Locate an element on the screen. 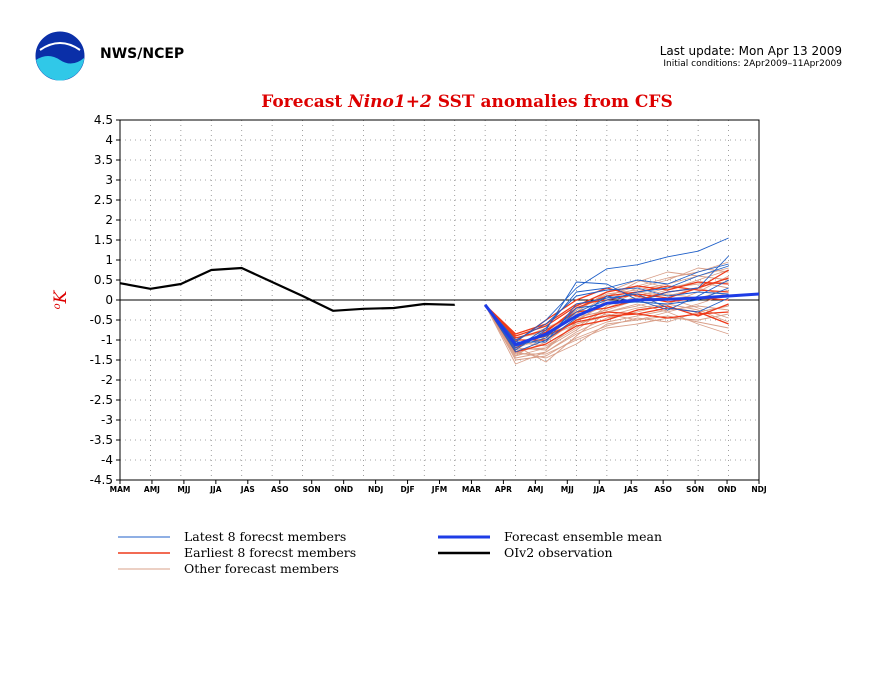 This screenshot has width=880, height=680. y-tick-label: 1.5 is located at coordinates (103, 240).